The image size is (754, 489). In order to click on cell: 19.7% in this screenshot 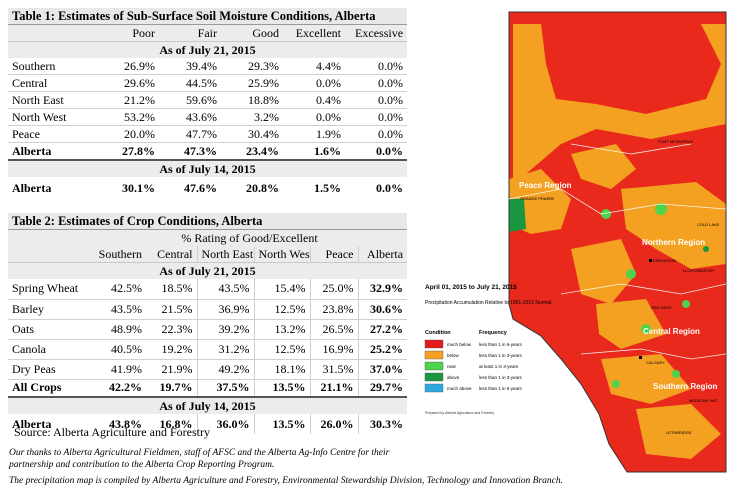, I will do `click(171, 387)`.